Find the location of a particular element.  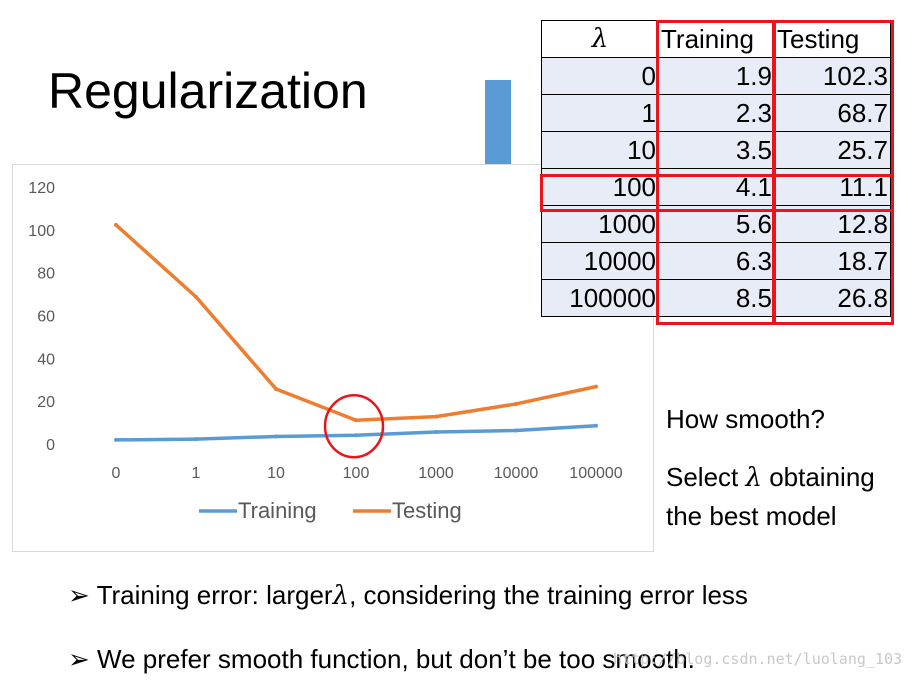

answer-suffix: obtaining the best model is located at coordinates (770, 496).